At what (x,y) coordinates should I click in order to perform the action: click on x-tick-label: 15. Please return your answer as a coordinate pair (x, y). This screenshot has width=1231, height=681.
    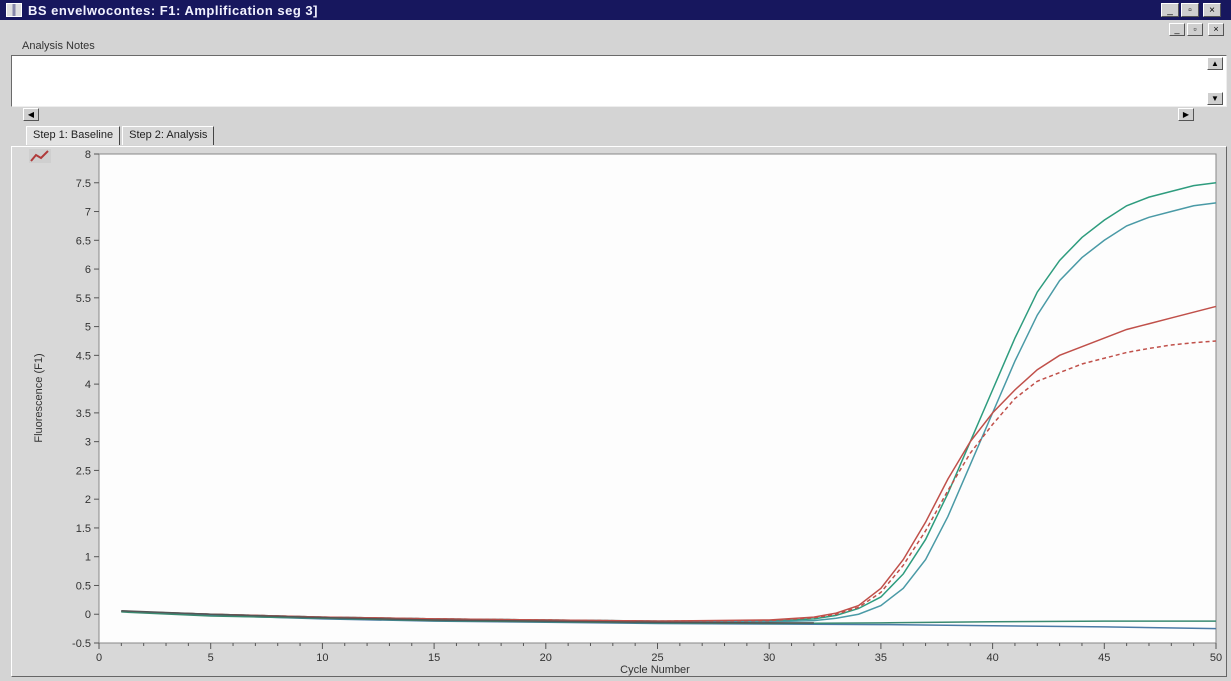
    Looking at the image, I should click on (434, 658).